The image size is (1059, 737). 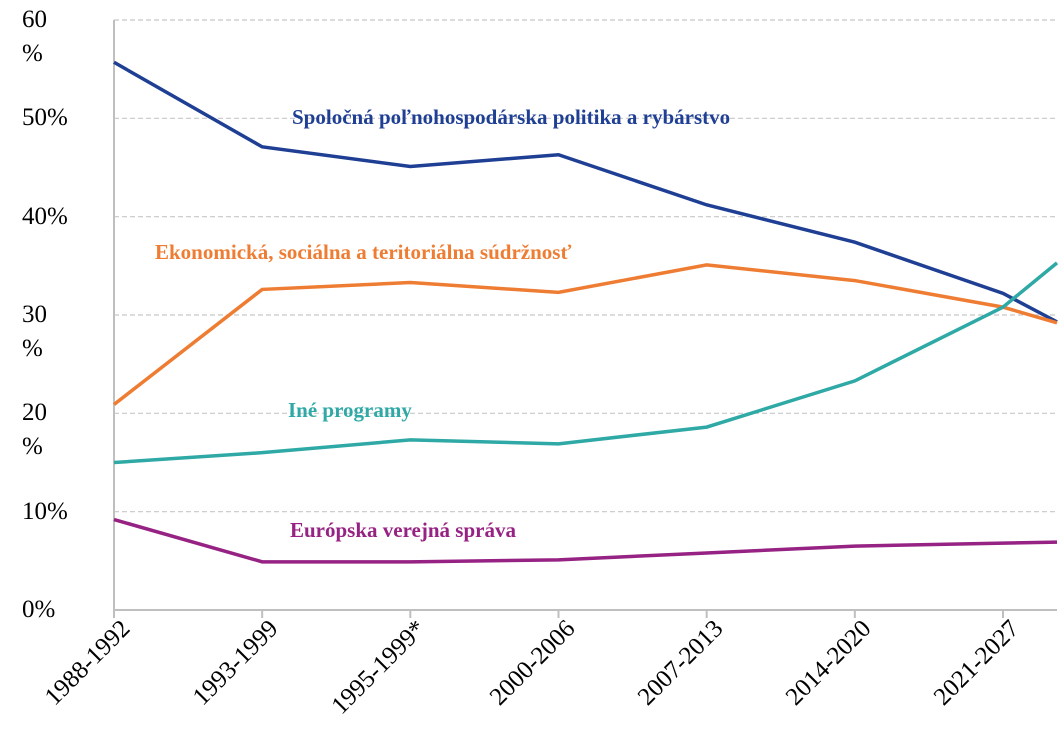 I want to click on series-label: Iné programy, so click(x=350, y=410).